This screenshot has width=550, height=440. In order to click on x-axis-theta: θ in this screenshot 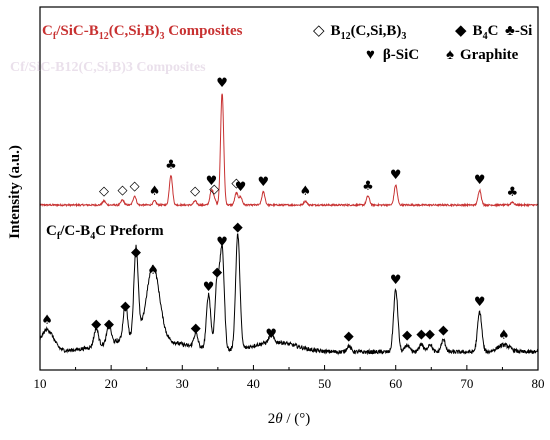, I will do `click(279, 419)`.